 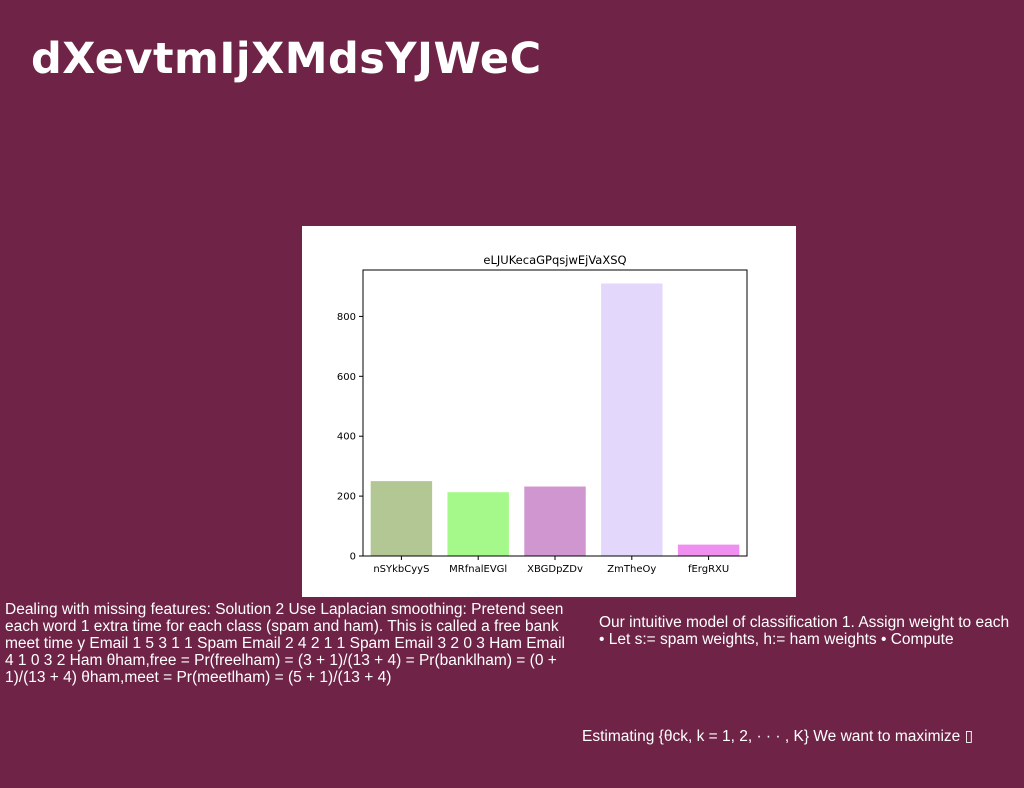 What do you see at coordinates (708, 550) in the screenshot?
I see `bar-fErgRXU` at bounding box center [708, 550].